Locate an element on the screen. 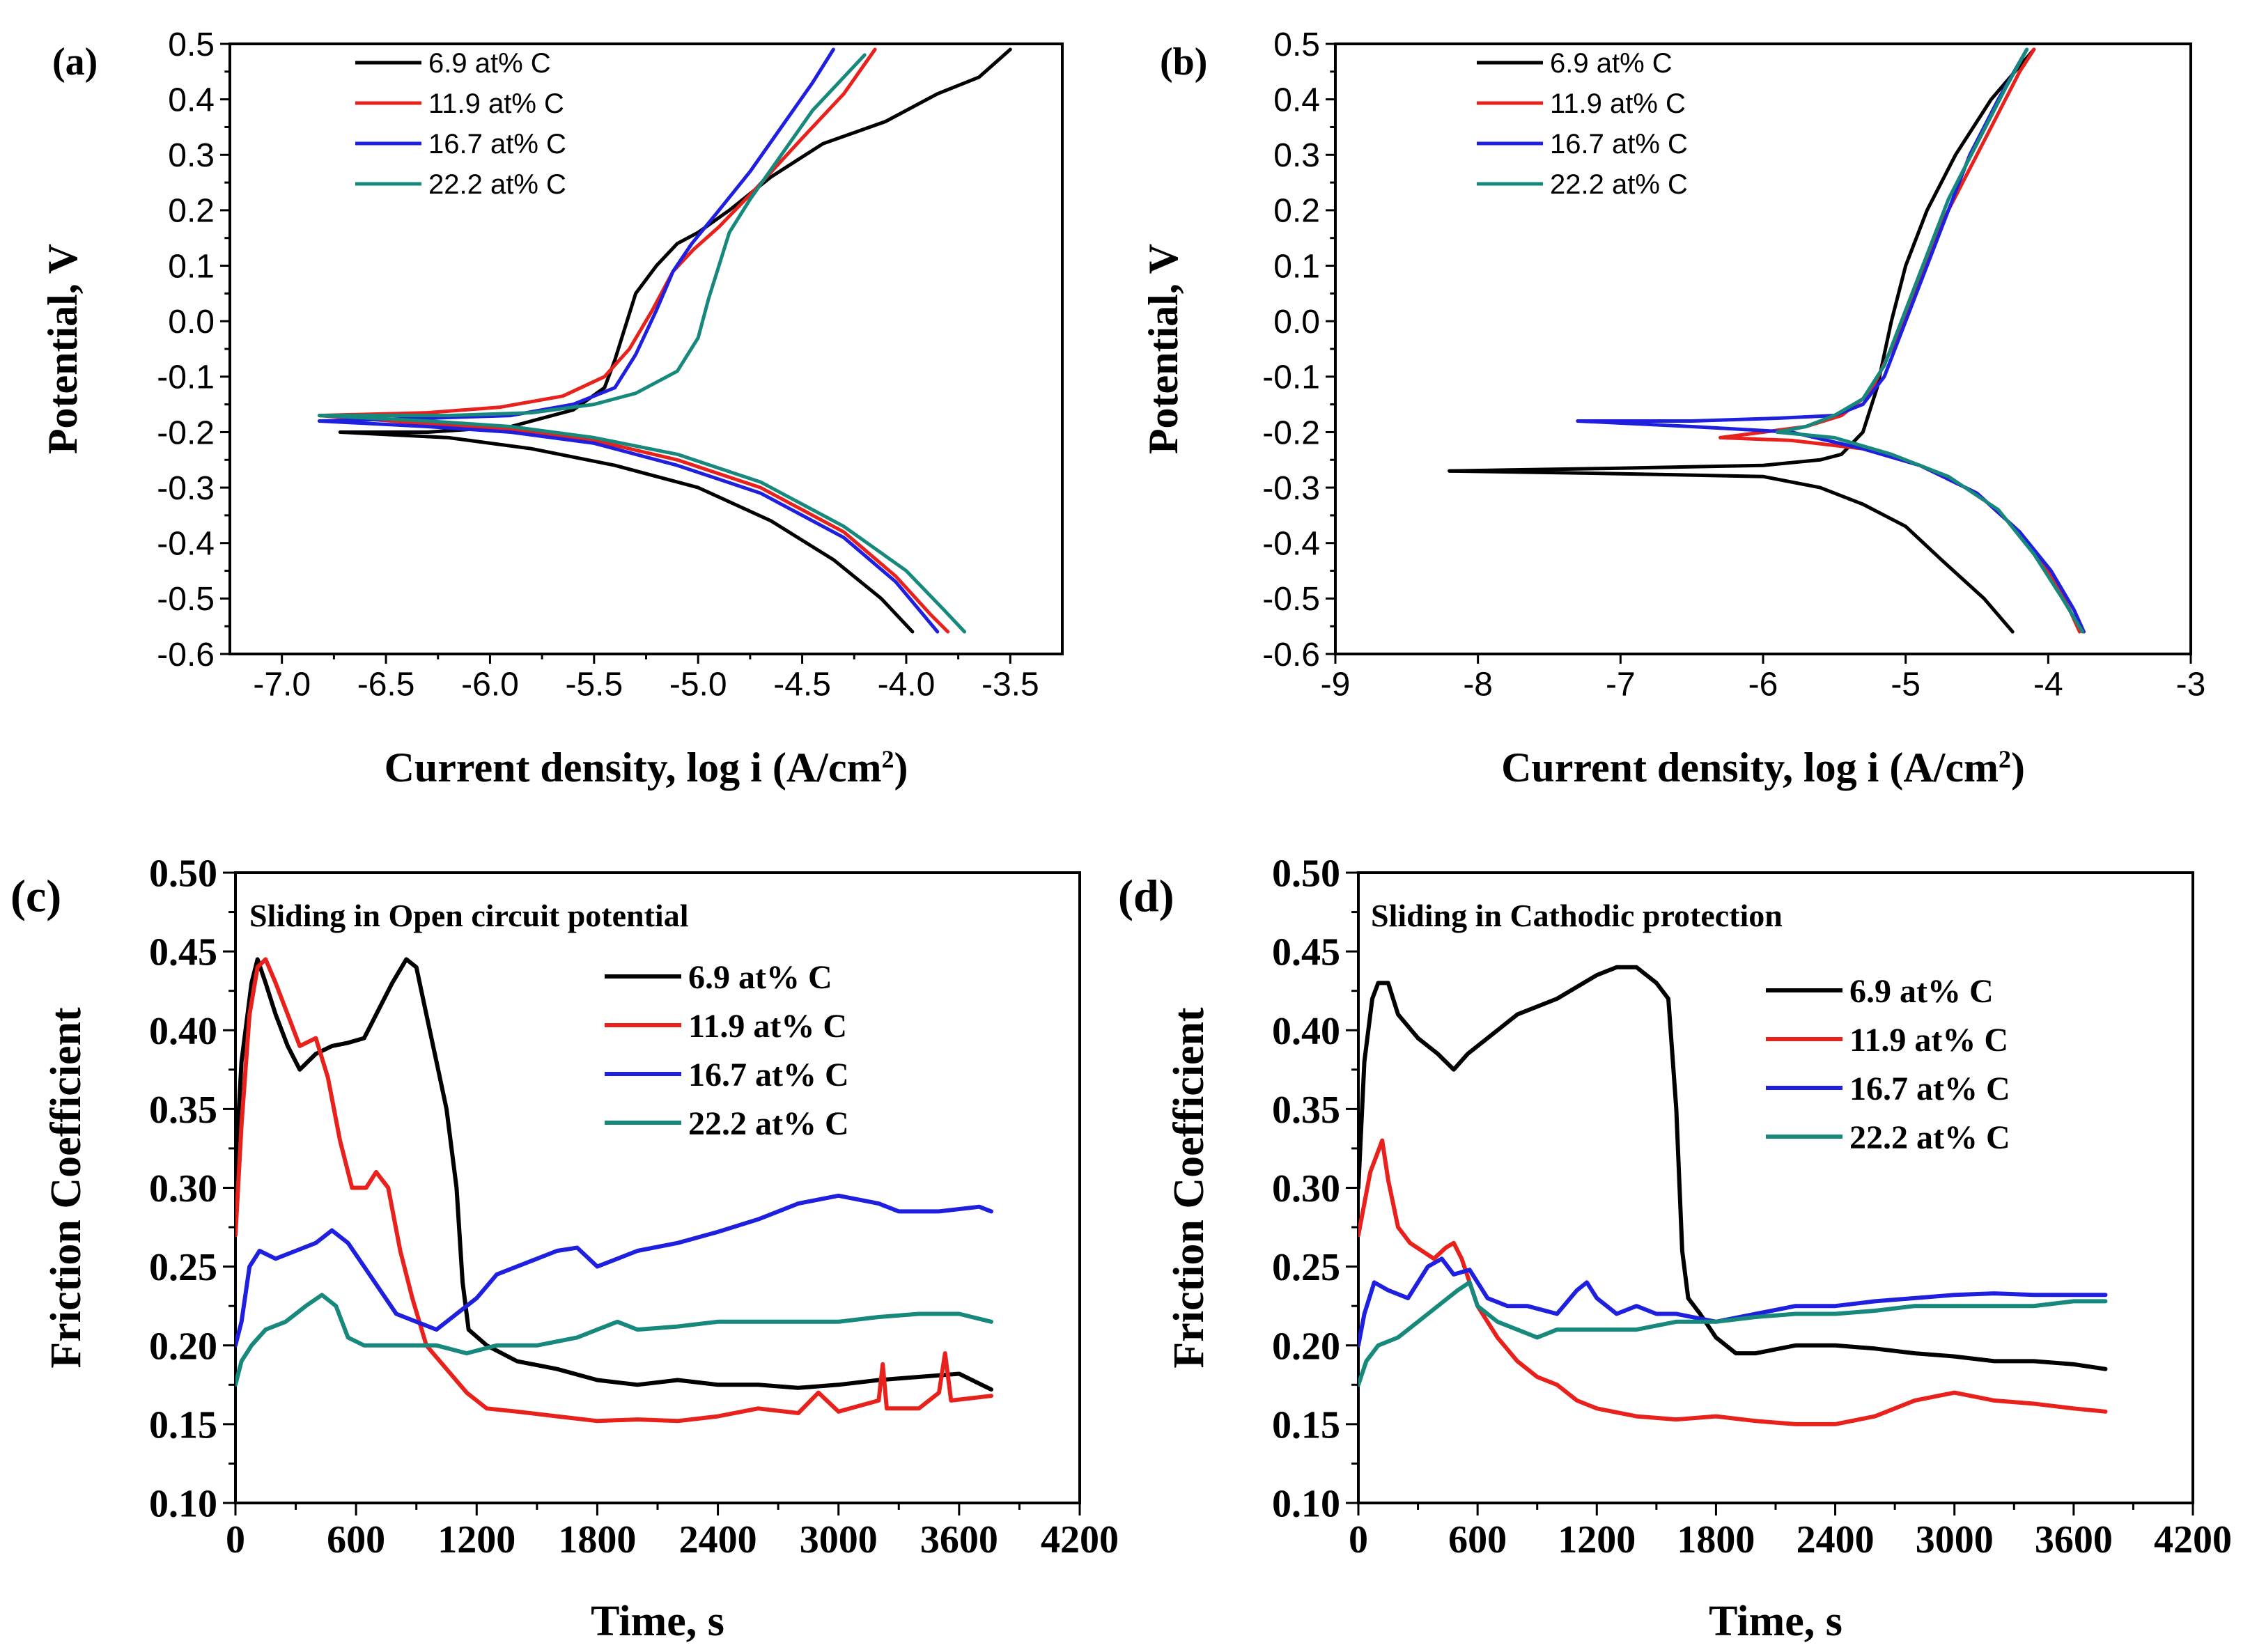  x-tick-label: 0 is located at coordinates (1358, 1540).